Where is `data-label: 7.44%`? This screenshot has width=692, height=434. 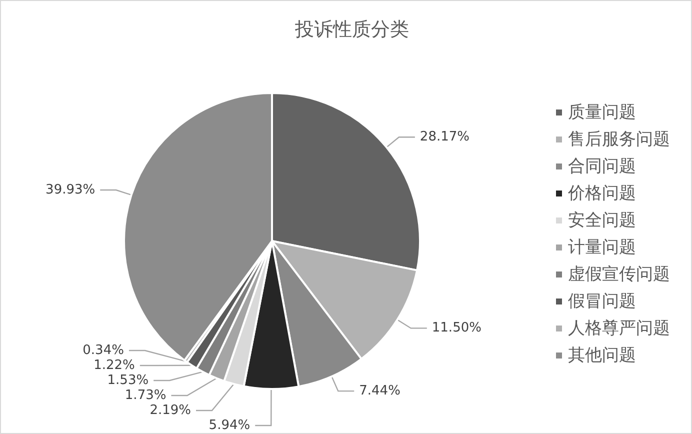 data-label: 7.44% is located at coordinates (379, 391).